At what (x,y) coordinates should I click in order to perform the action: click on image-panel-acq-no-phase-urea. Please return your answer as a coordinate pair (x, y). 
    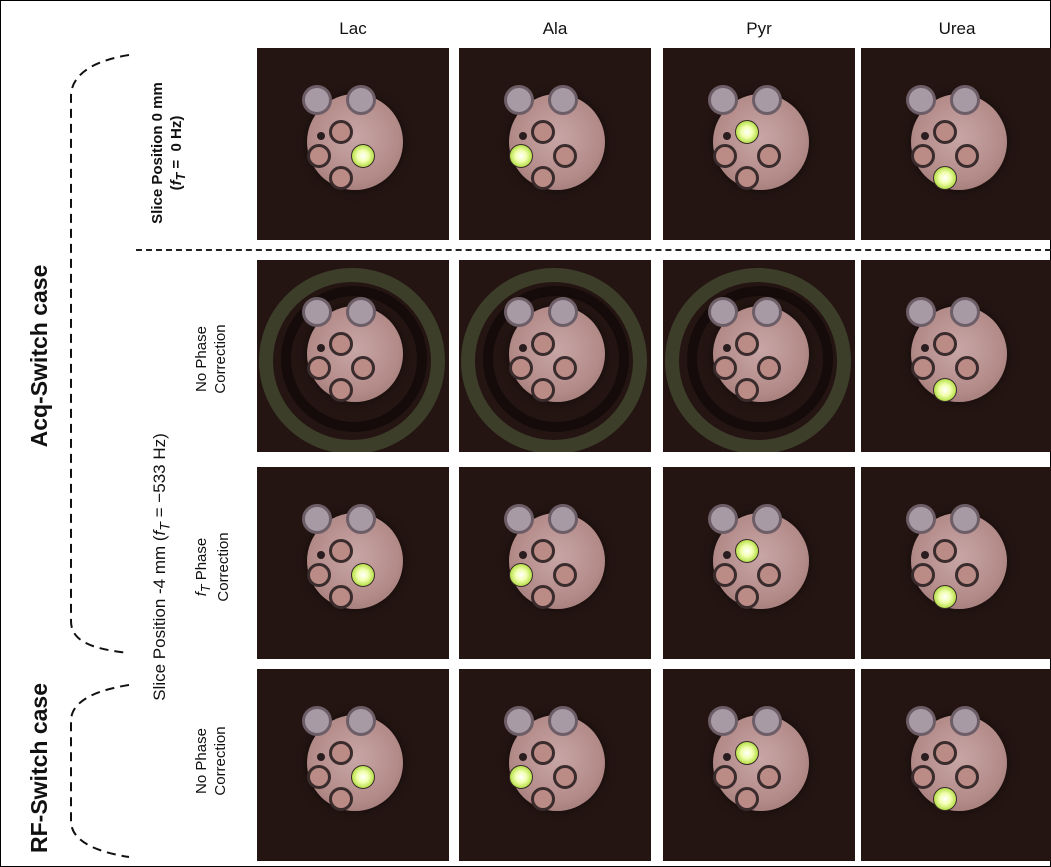
    Looking at the image, I should click on (956, 356).